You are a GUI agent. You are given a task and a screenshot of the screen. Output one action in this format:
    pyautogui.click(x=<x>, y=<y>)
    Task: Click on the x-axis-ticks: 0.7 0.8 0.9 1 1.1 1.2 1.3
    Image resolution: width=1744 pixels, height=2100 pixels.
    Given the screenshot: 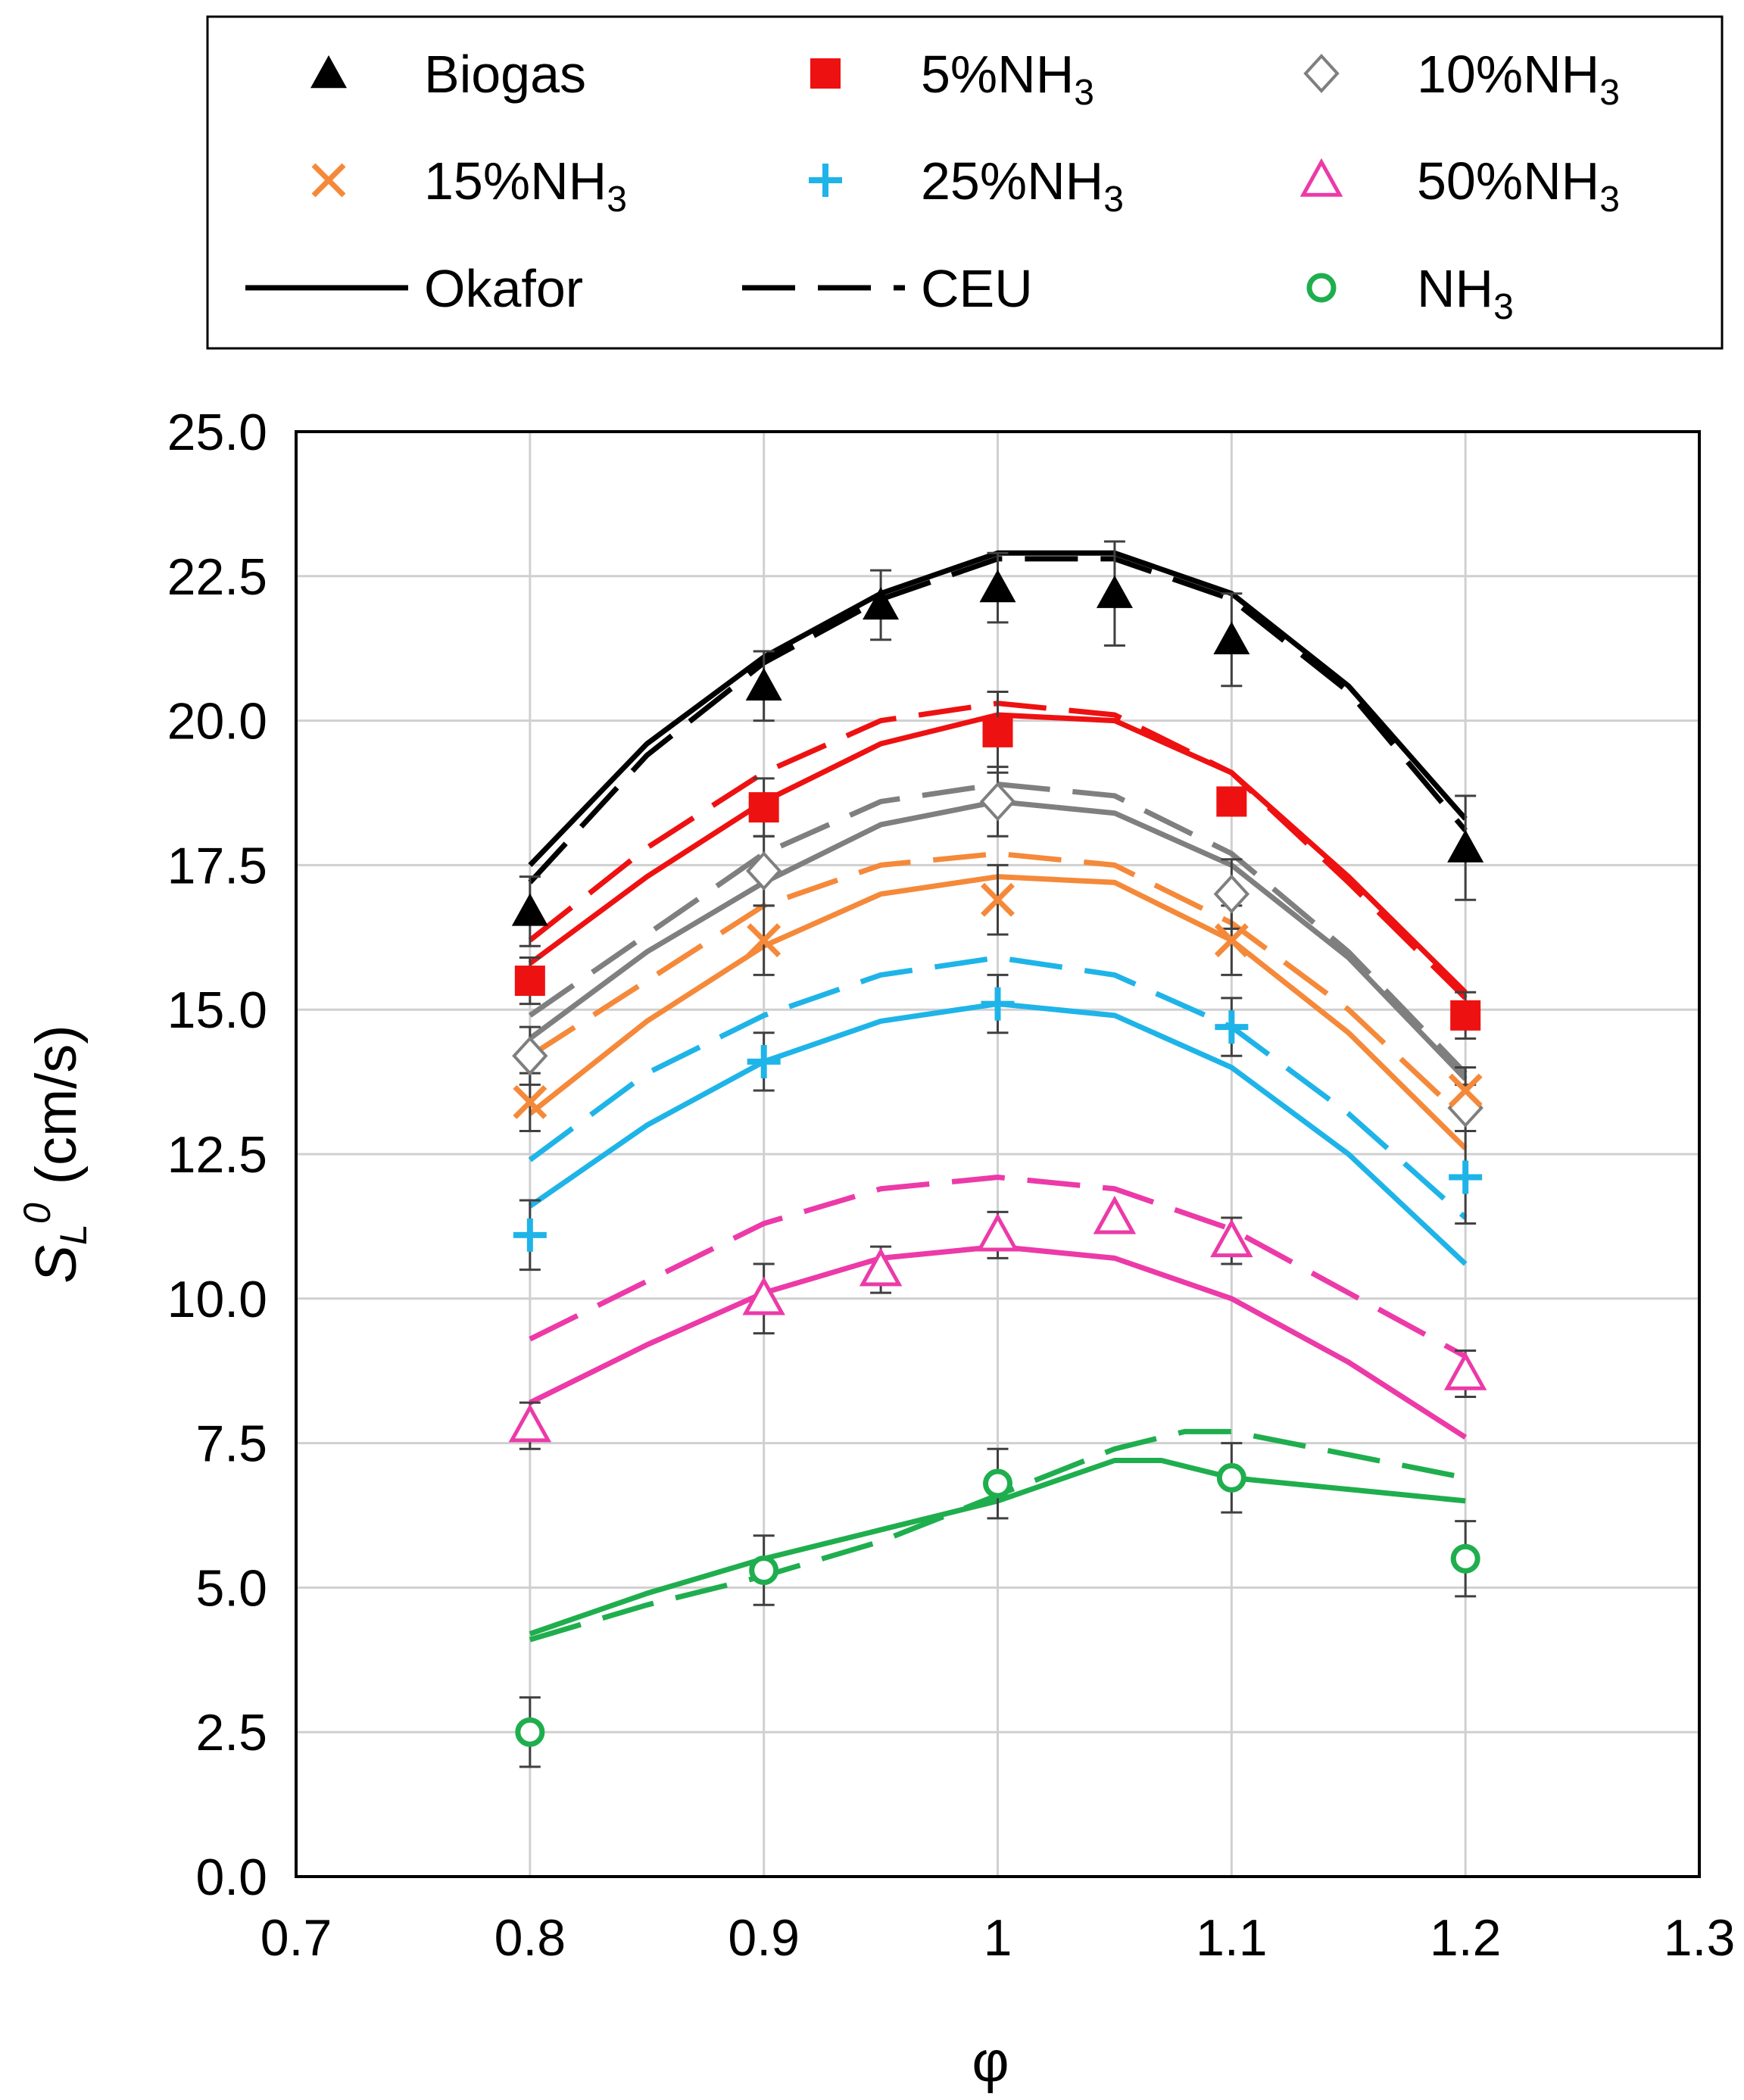 What is the action you would take?
    pyautogui.click(x=998, y=1938)
    